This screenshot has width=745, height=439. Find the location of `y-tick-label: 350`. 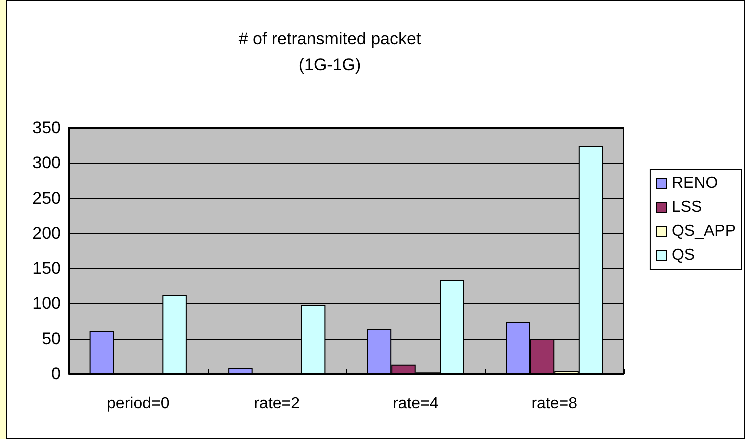

y-tick-label: 350 is located at coordinates (46, 128).